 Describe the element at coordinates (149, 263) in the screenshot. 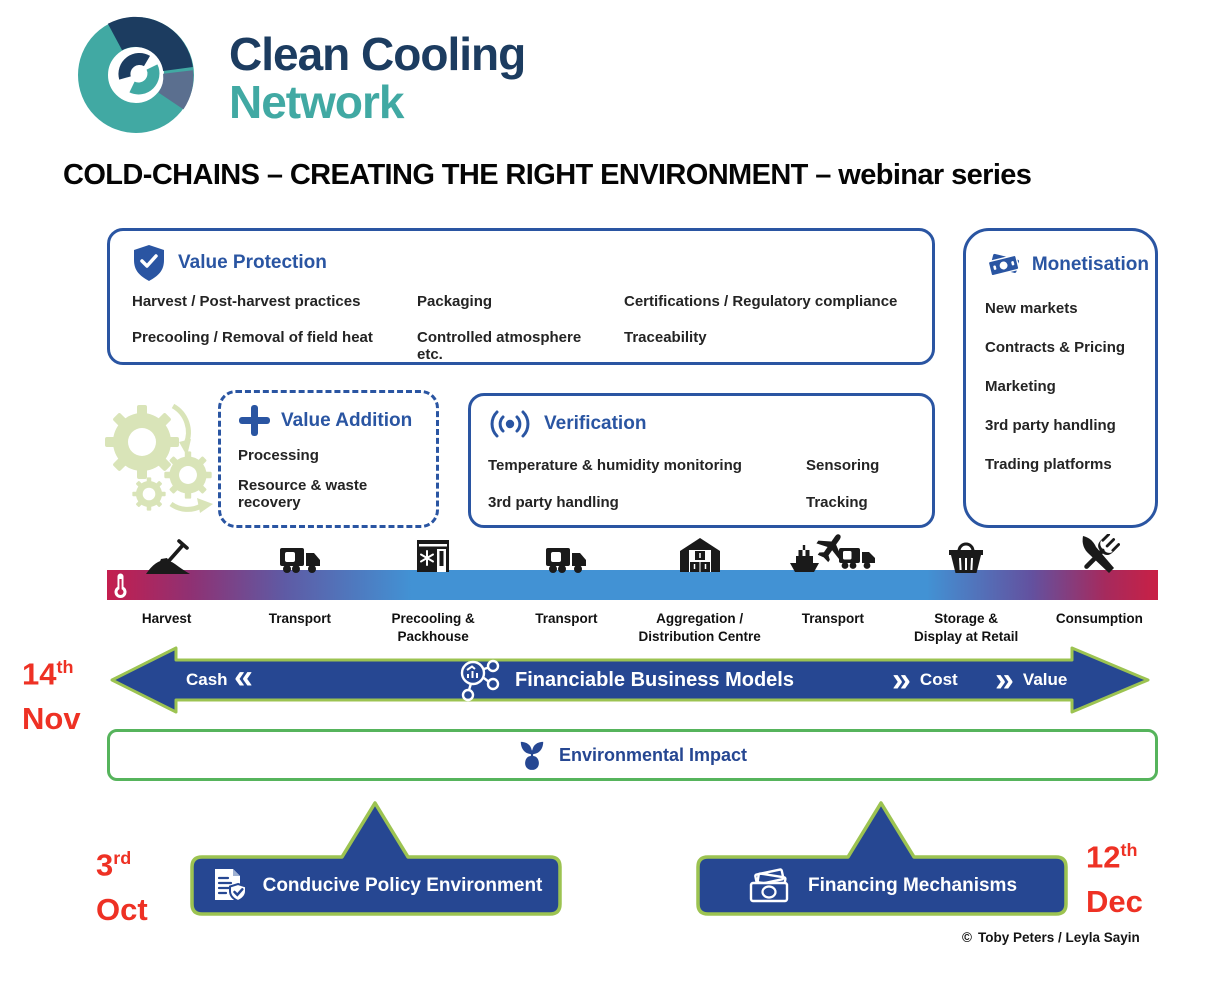

I see `shield-check-icon` at that location.